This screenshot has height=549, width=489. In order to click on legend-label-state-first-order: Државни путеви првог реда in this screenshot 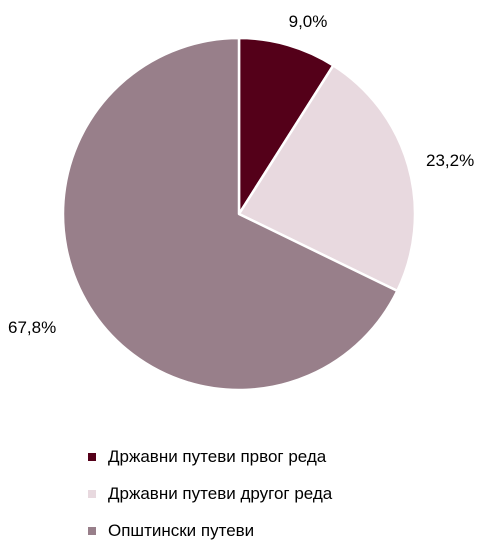, I will do `click(217, 456)`.